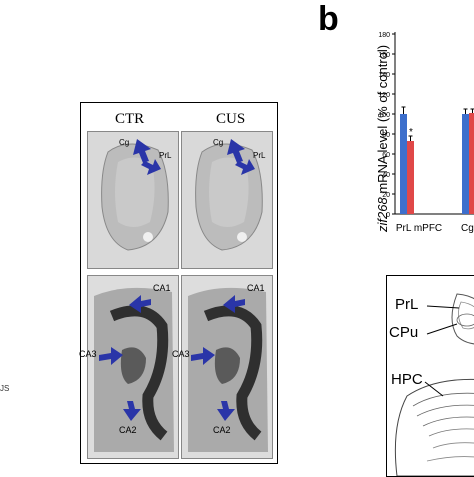 Image resolution: width=474 pixels, height=477 pixels. Describe the element at coordinates (407, 379) in the screenshot. I see `atlas-label-hpc: HPC` at that location.